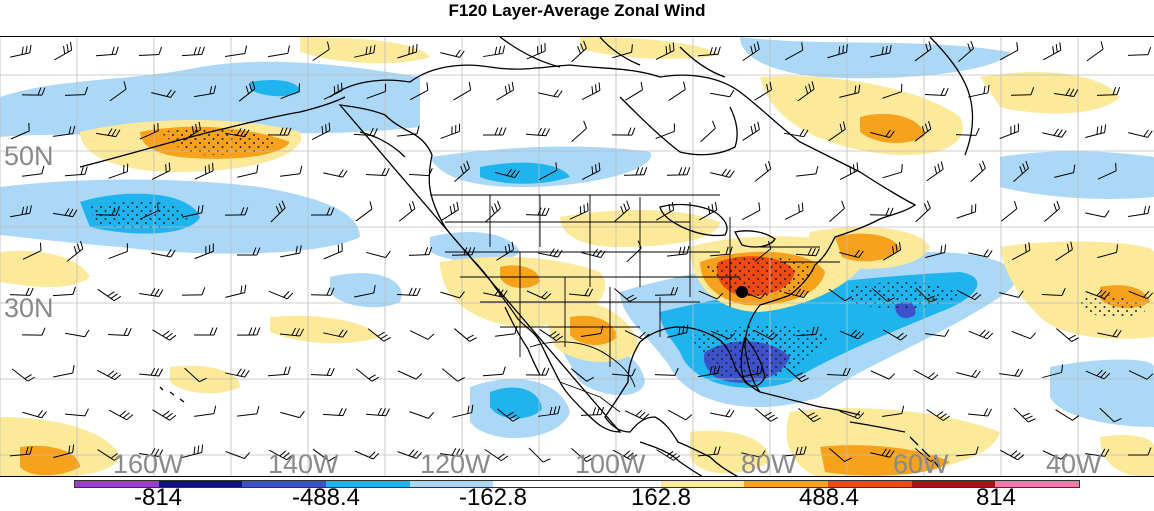 The width and height of the screenshot is (1154, 511). Describe the element at coordinates (661, 497) in the screenshot. I see `colorbar-label: 162.8` at that location.